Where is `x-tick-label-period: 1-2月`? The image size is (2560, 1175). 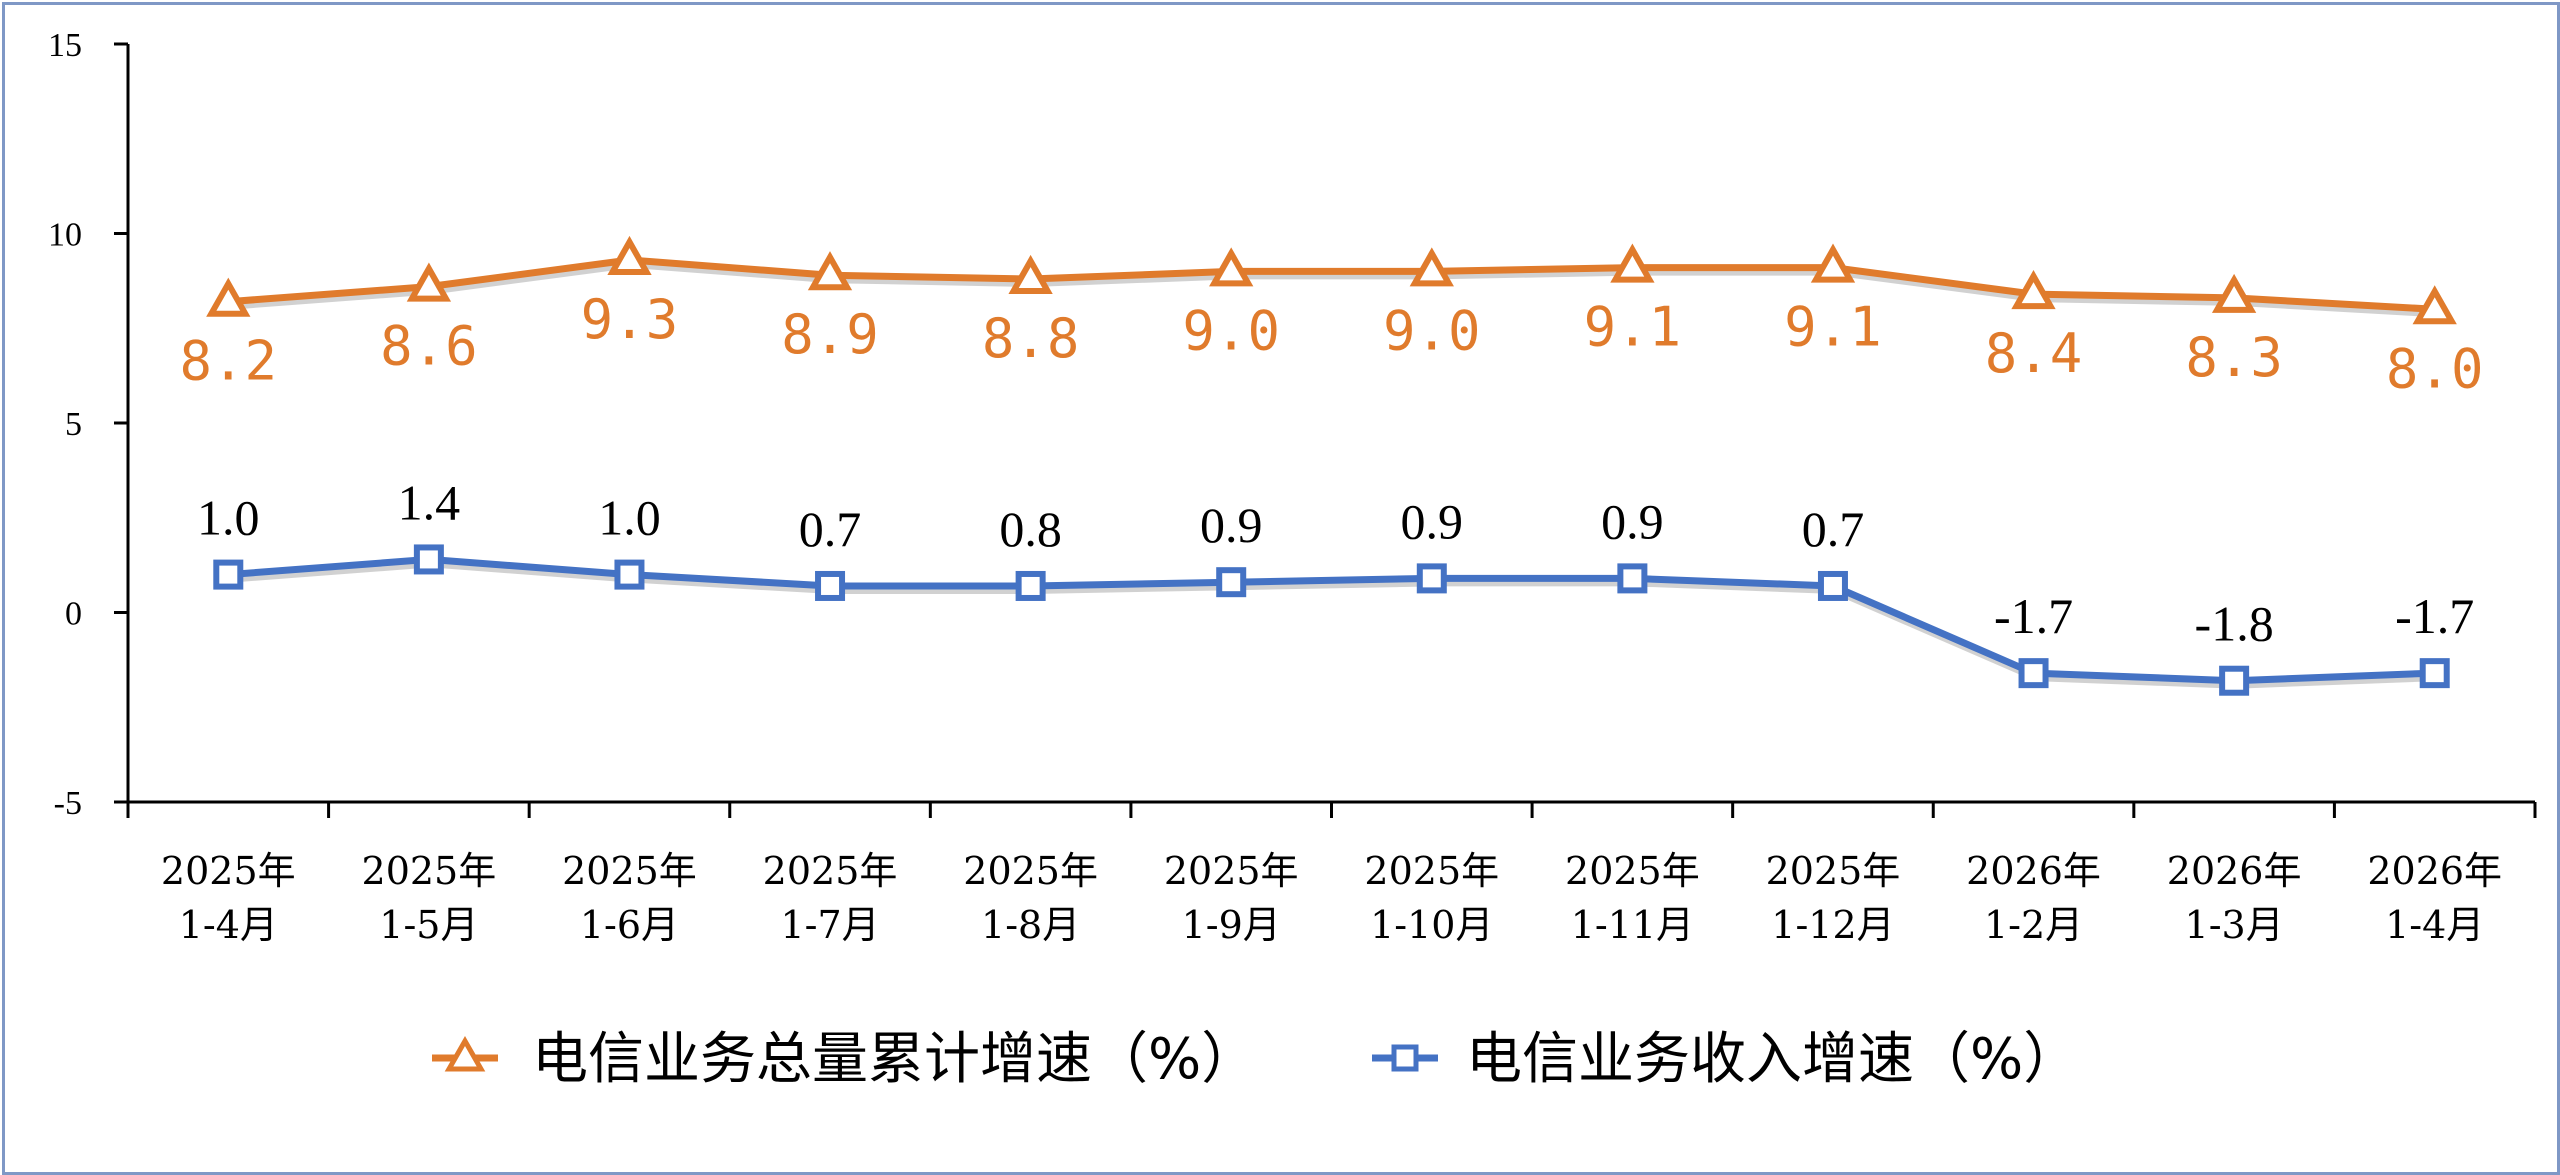
x-tick-label-period: 1-2月 is located at coordinates (2033, 925).